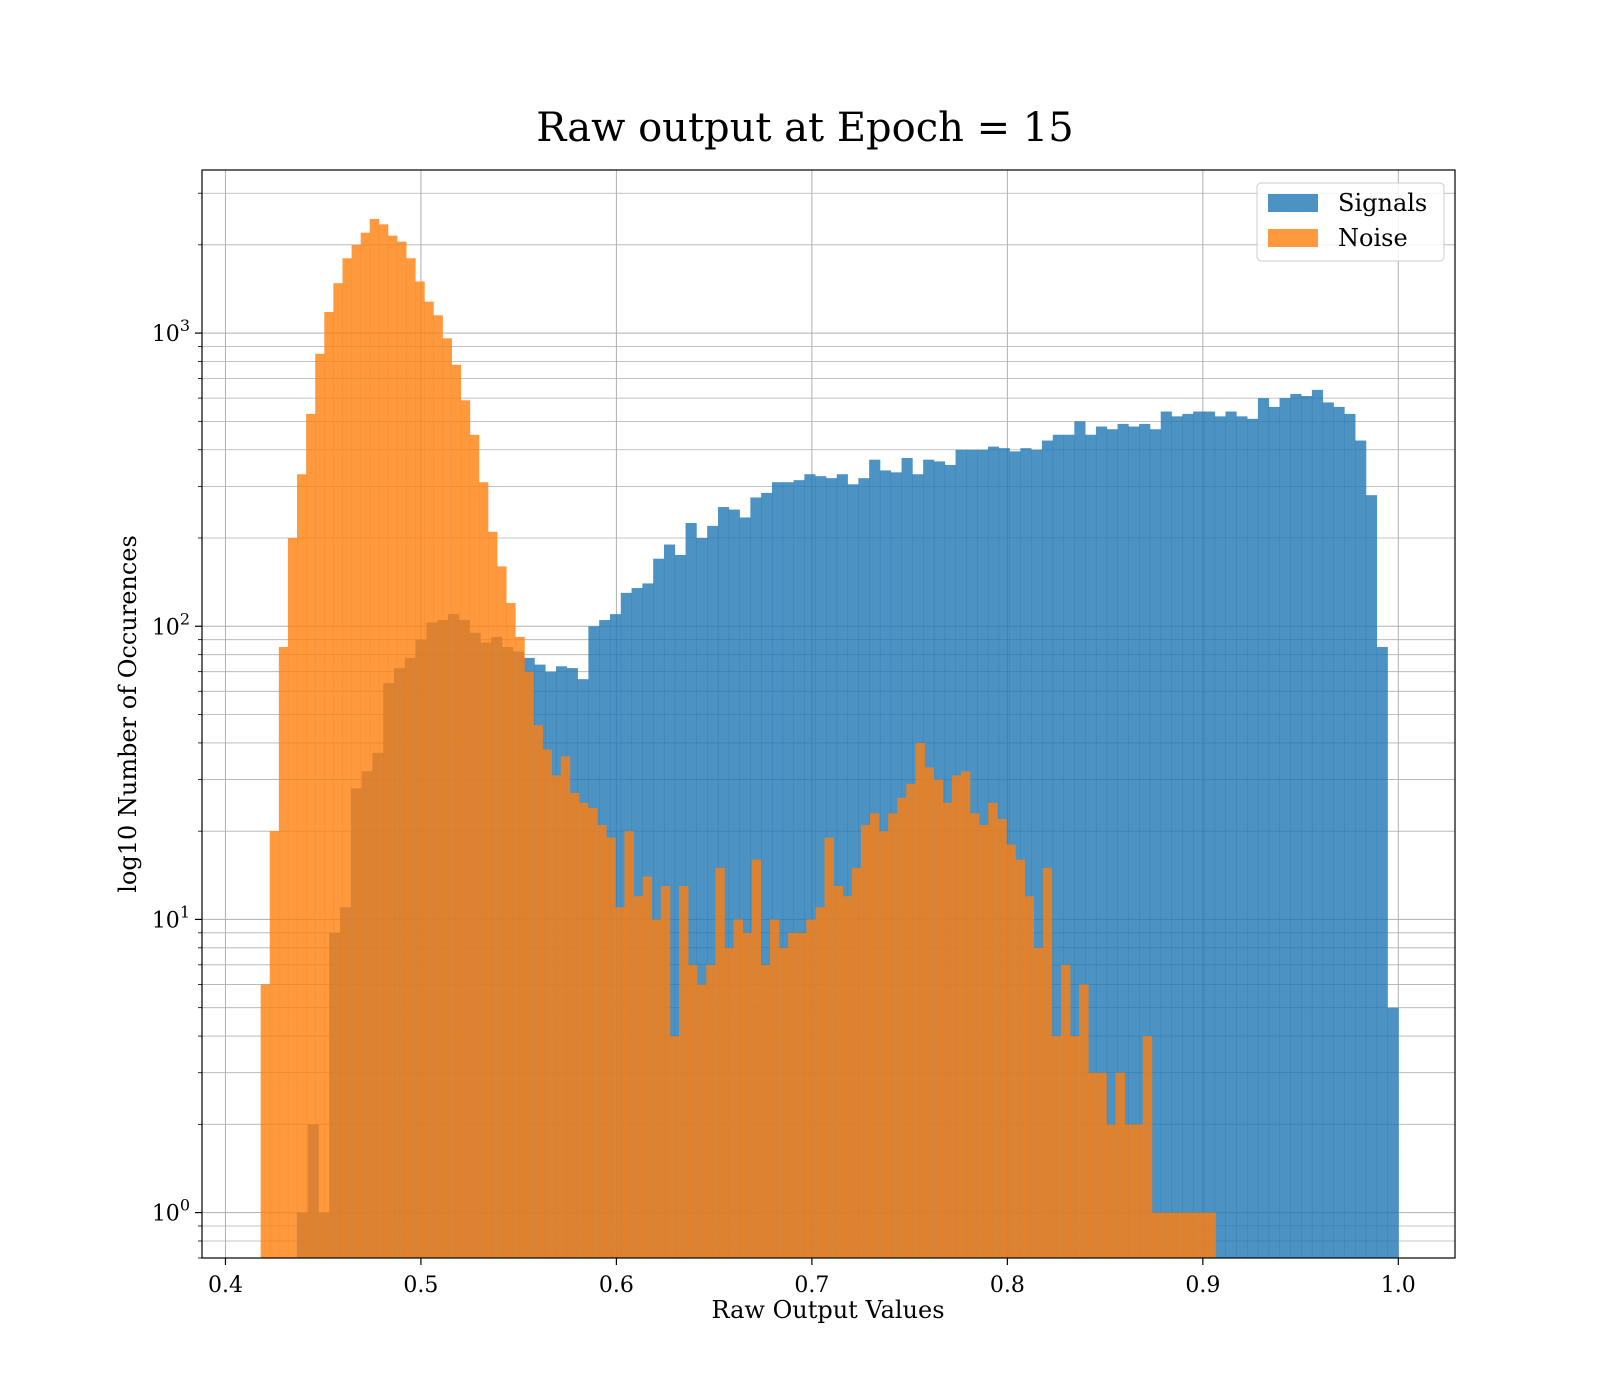 This screenshot has width=1600, height=1400. Describe the element at coordinates (128, 714) in the screenshot. I see `y-axis-label: log10 Number of Occurences` at that location.